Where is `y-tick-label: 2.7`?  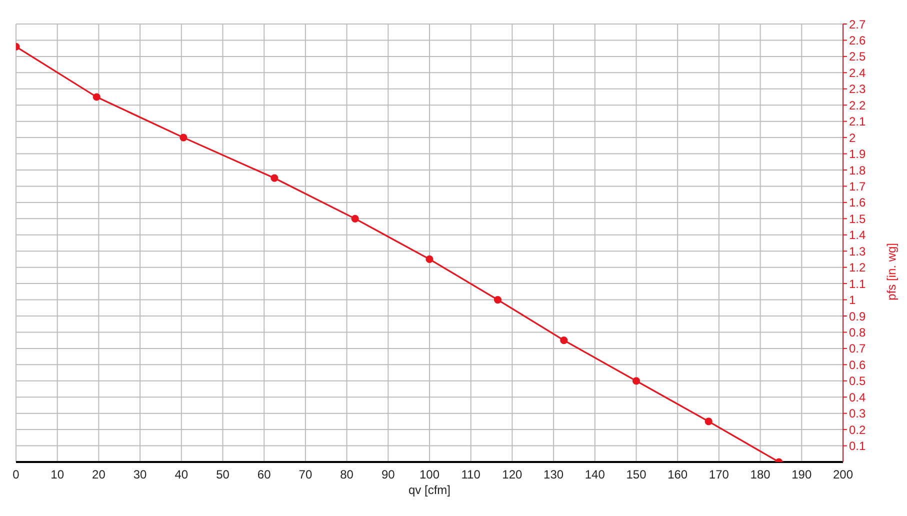 y-tick-label: 2.7 is located at coordinates (857, 24).